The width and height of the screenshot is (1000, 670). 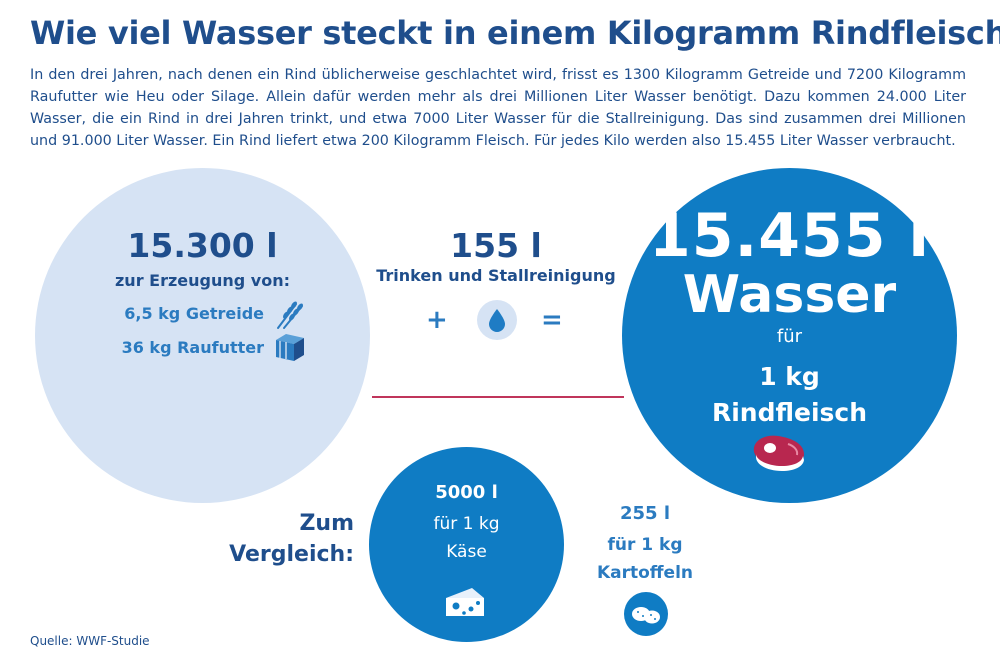 I want to click on potato-label-line1: für 1 kg, so click(x=645, y=545).